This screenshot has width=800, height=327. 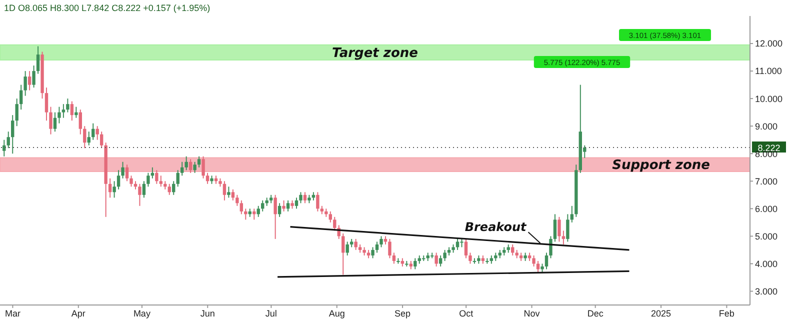 I want to click on x-tick-label: Mar, so click(x=12, y=313).